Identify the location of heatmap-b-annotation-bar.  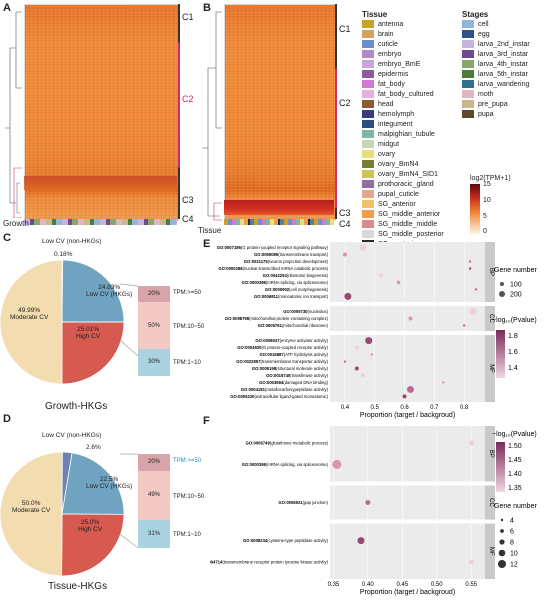
(279, 222).